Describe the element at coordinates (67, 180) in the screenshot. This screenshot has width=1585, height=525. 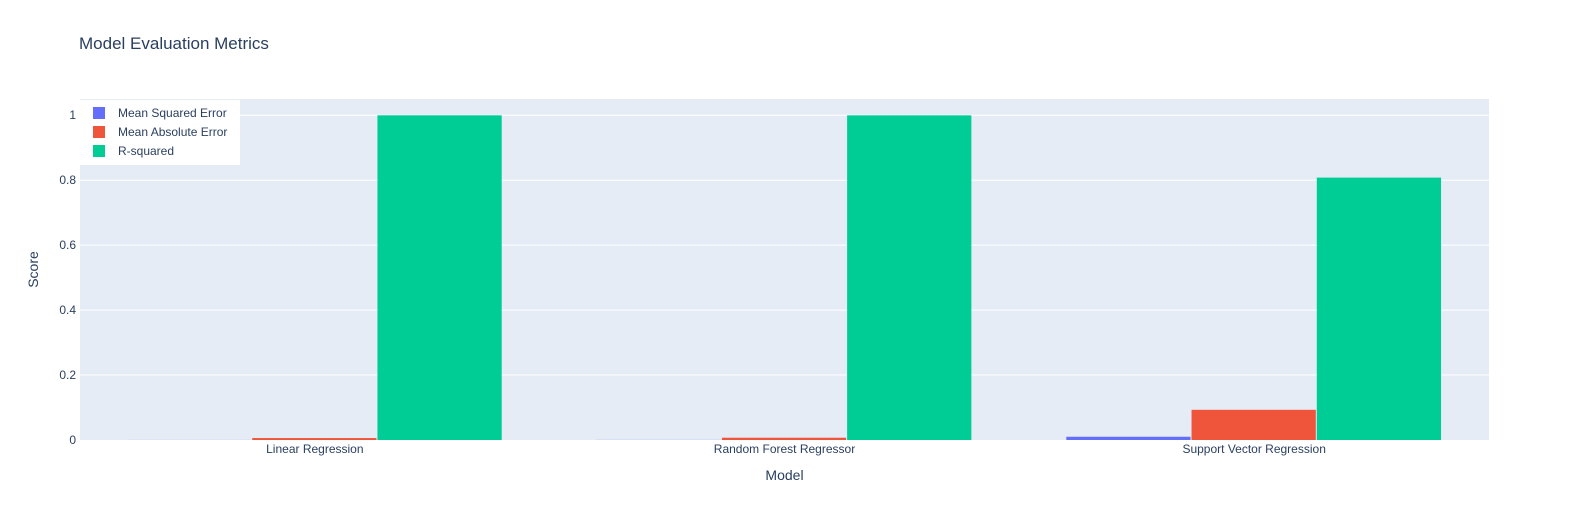
I see `y-tick-label: 0.8` at that location.